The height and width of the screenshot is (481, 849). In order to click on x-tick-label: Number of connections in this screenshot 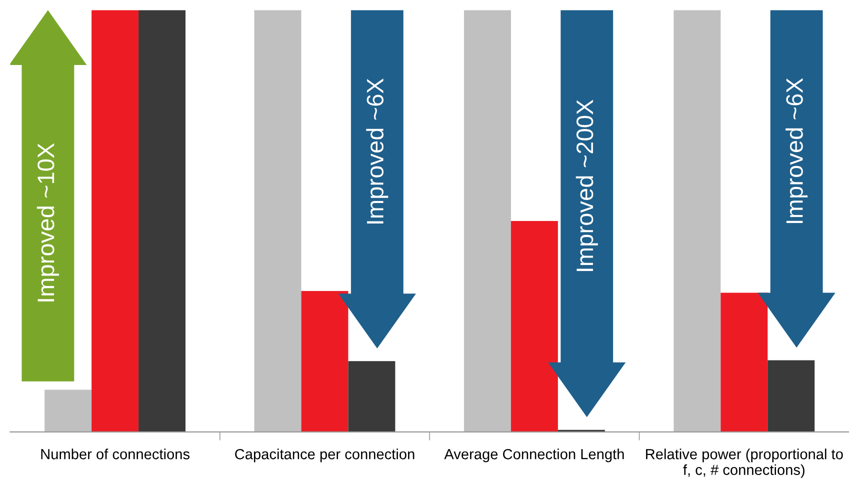, I will do `click(115, 454)`.